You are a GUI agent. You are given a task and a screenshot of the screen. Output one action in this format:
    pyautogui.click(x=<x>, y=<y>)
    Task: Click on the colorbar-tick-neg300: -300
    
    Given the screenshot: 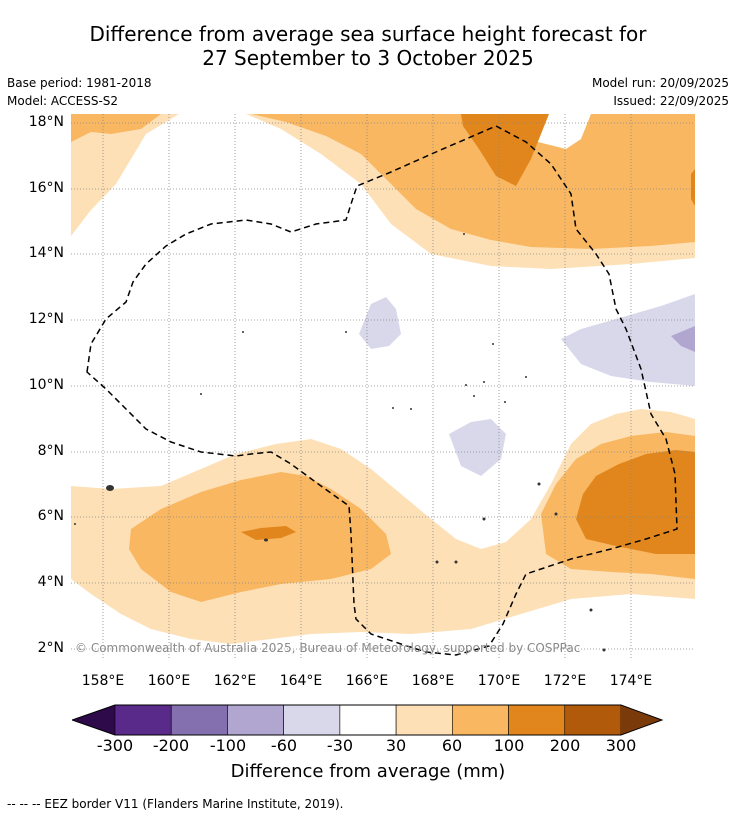 What is the action you would take?
    pyautogui.click(x=115, y=745)
    